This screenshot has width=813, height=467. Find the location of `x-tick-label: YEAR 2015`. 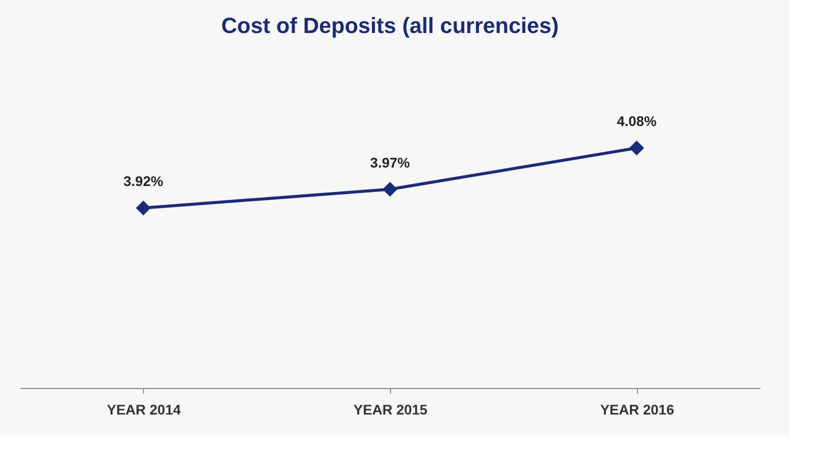

x-tick-label: YEAR 2015 is located at coordinates (391, 410).